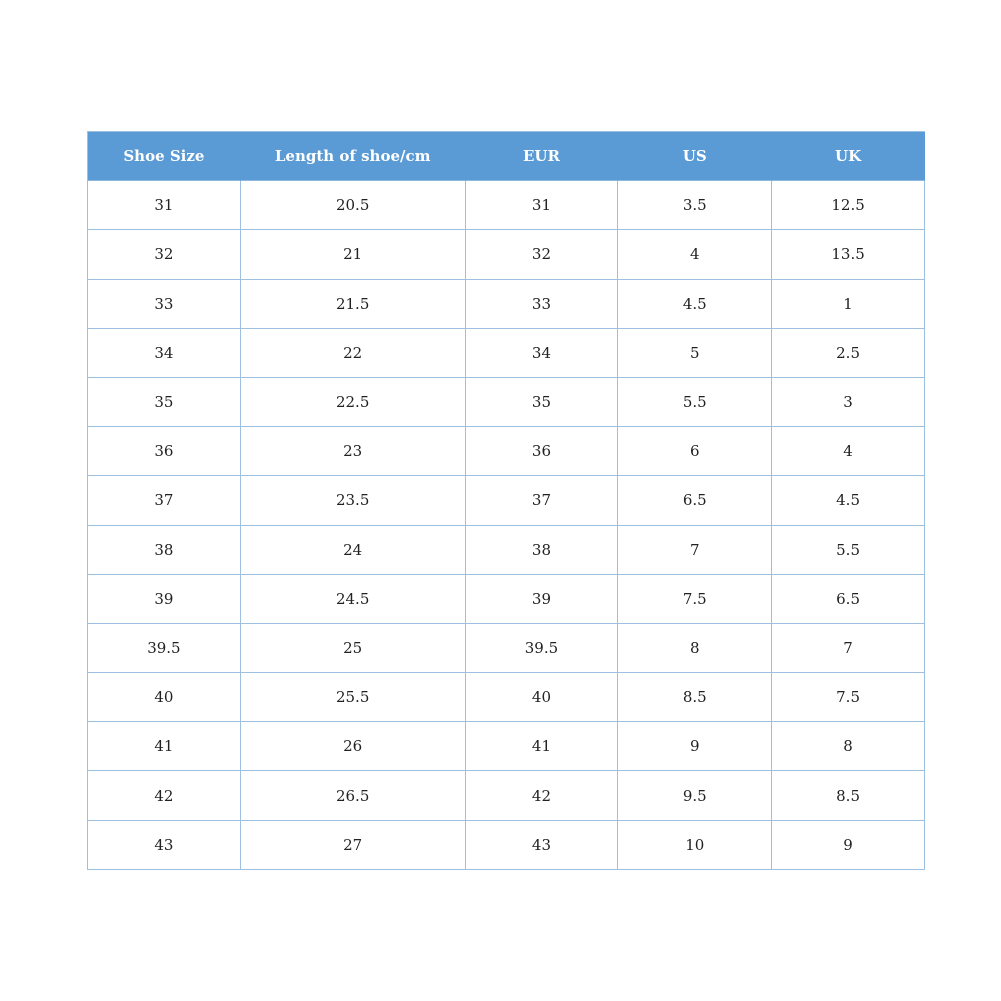 This screenshot has height=1001, width=1001. Describe the element at coordinates (353, 747) in the screenshot. I see `table-cell: 26` at that location.